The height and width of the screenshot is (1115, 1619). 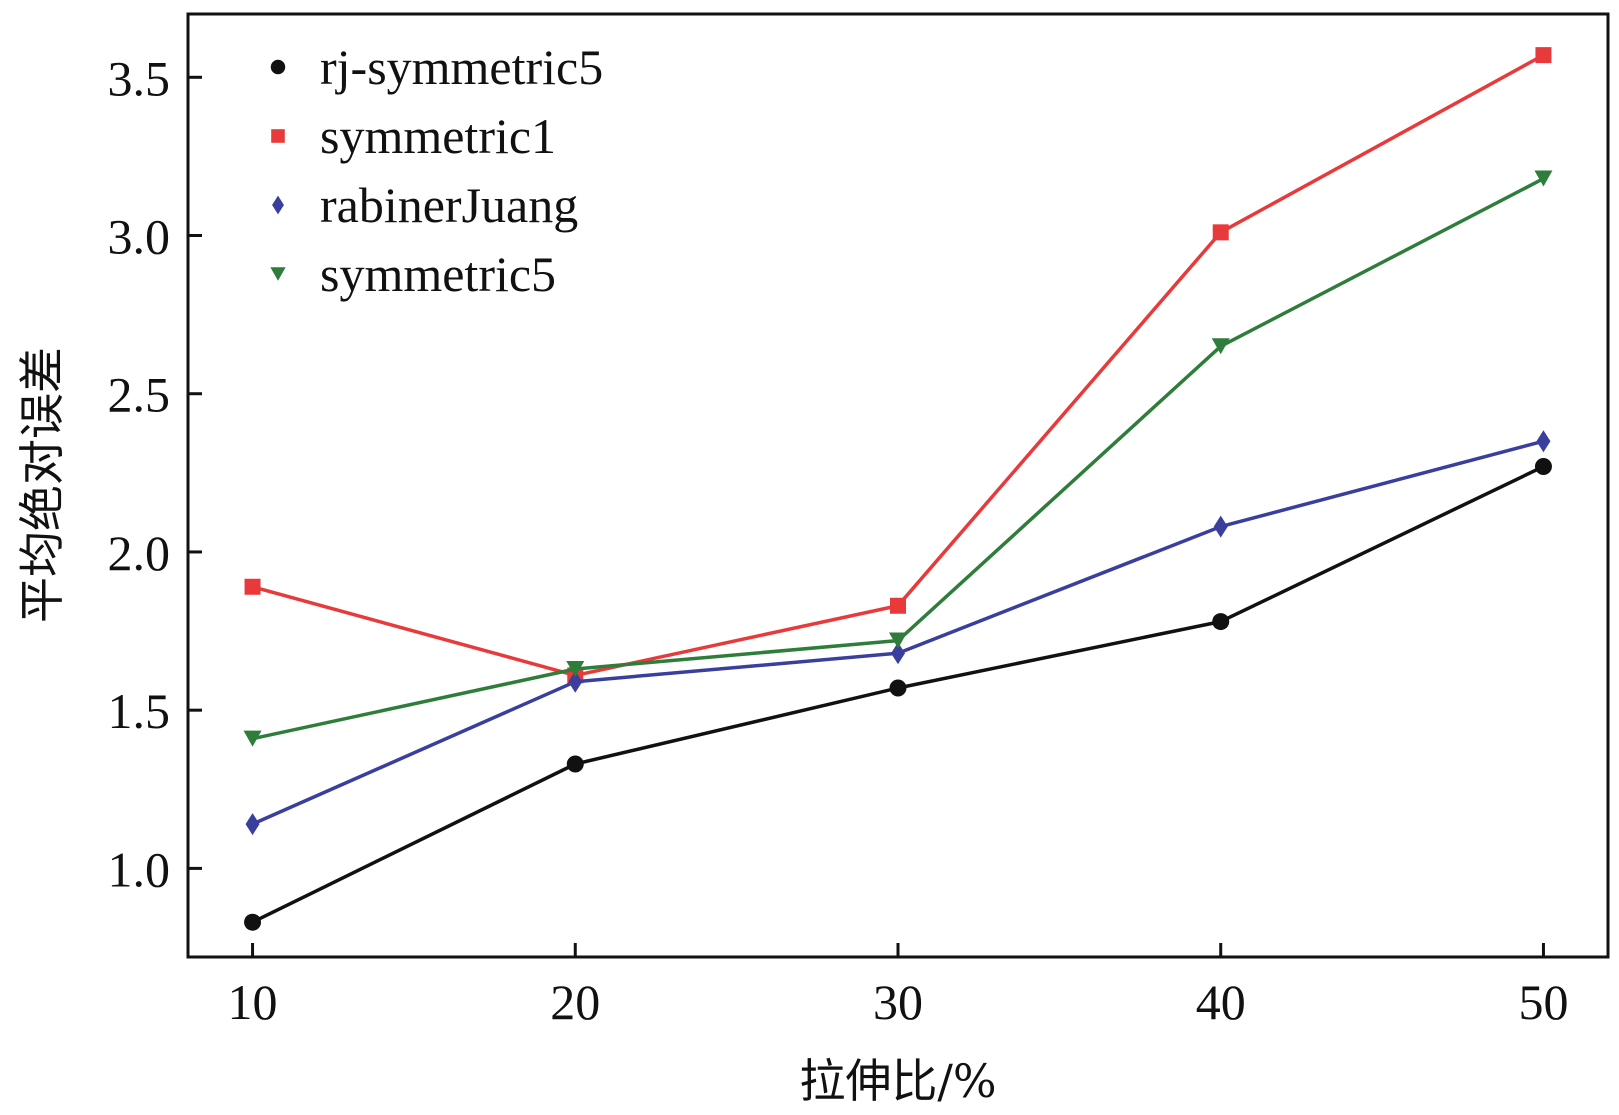 I want to click on x-tick-label: 20, so click(x=575, y=1002).